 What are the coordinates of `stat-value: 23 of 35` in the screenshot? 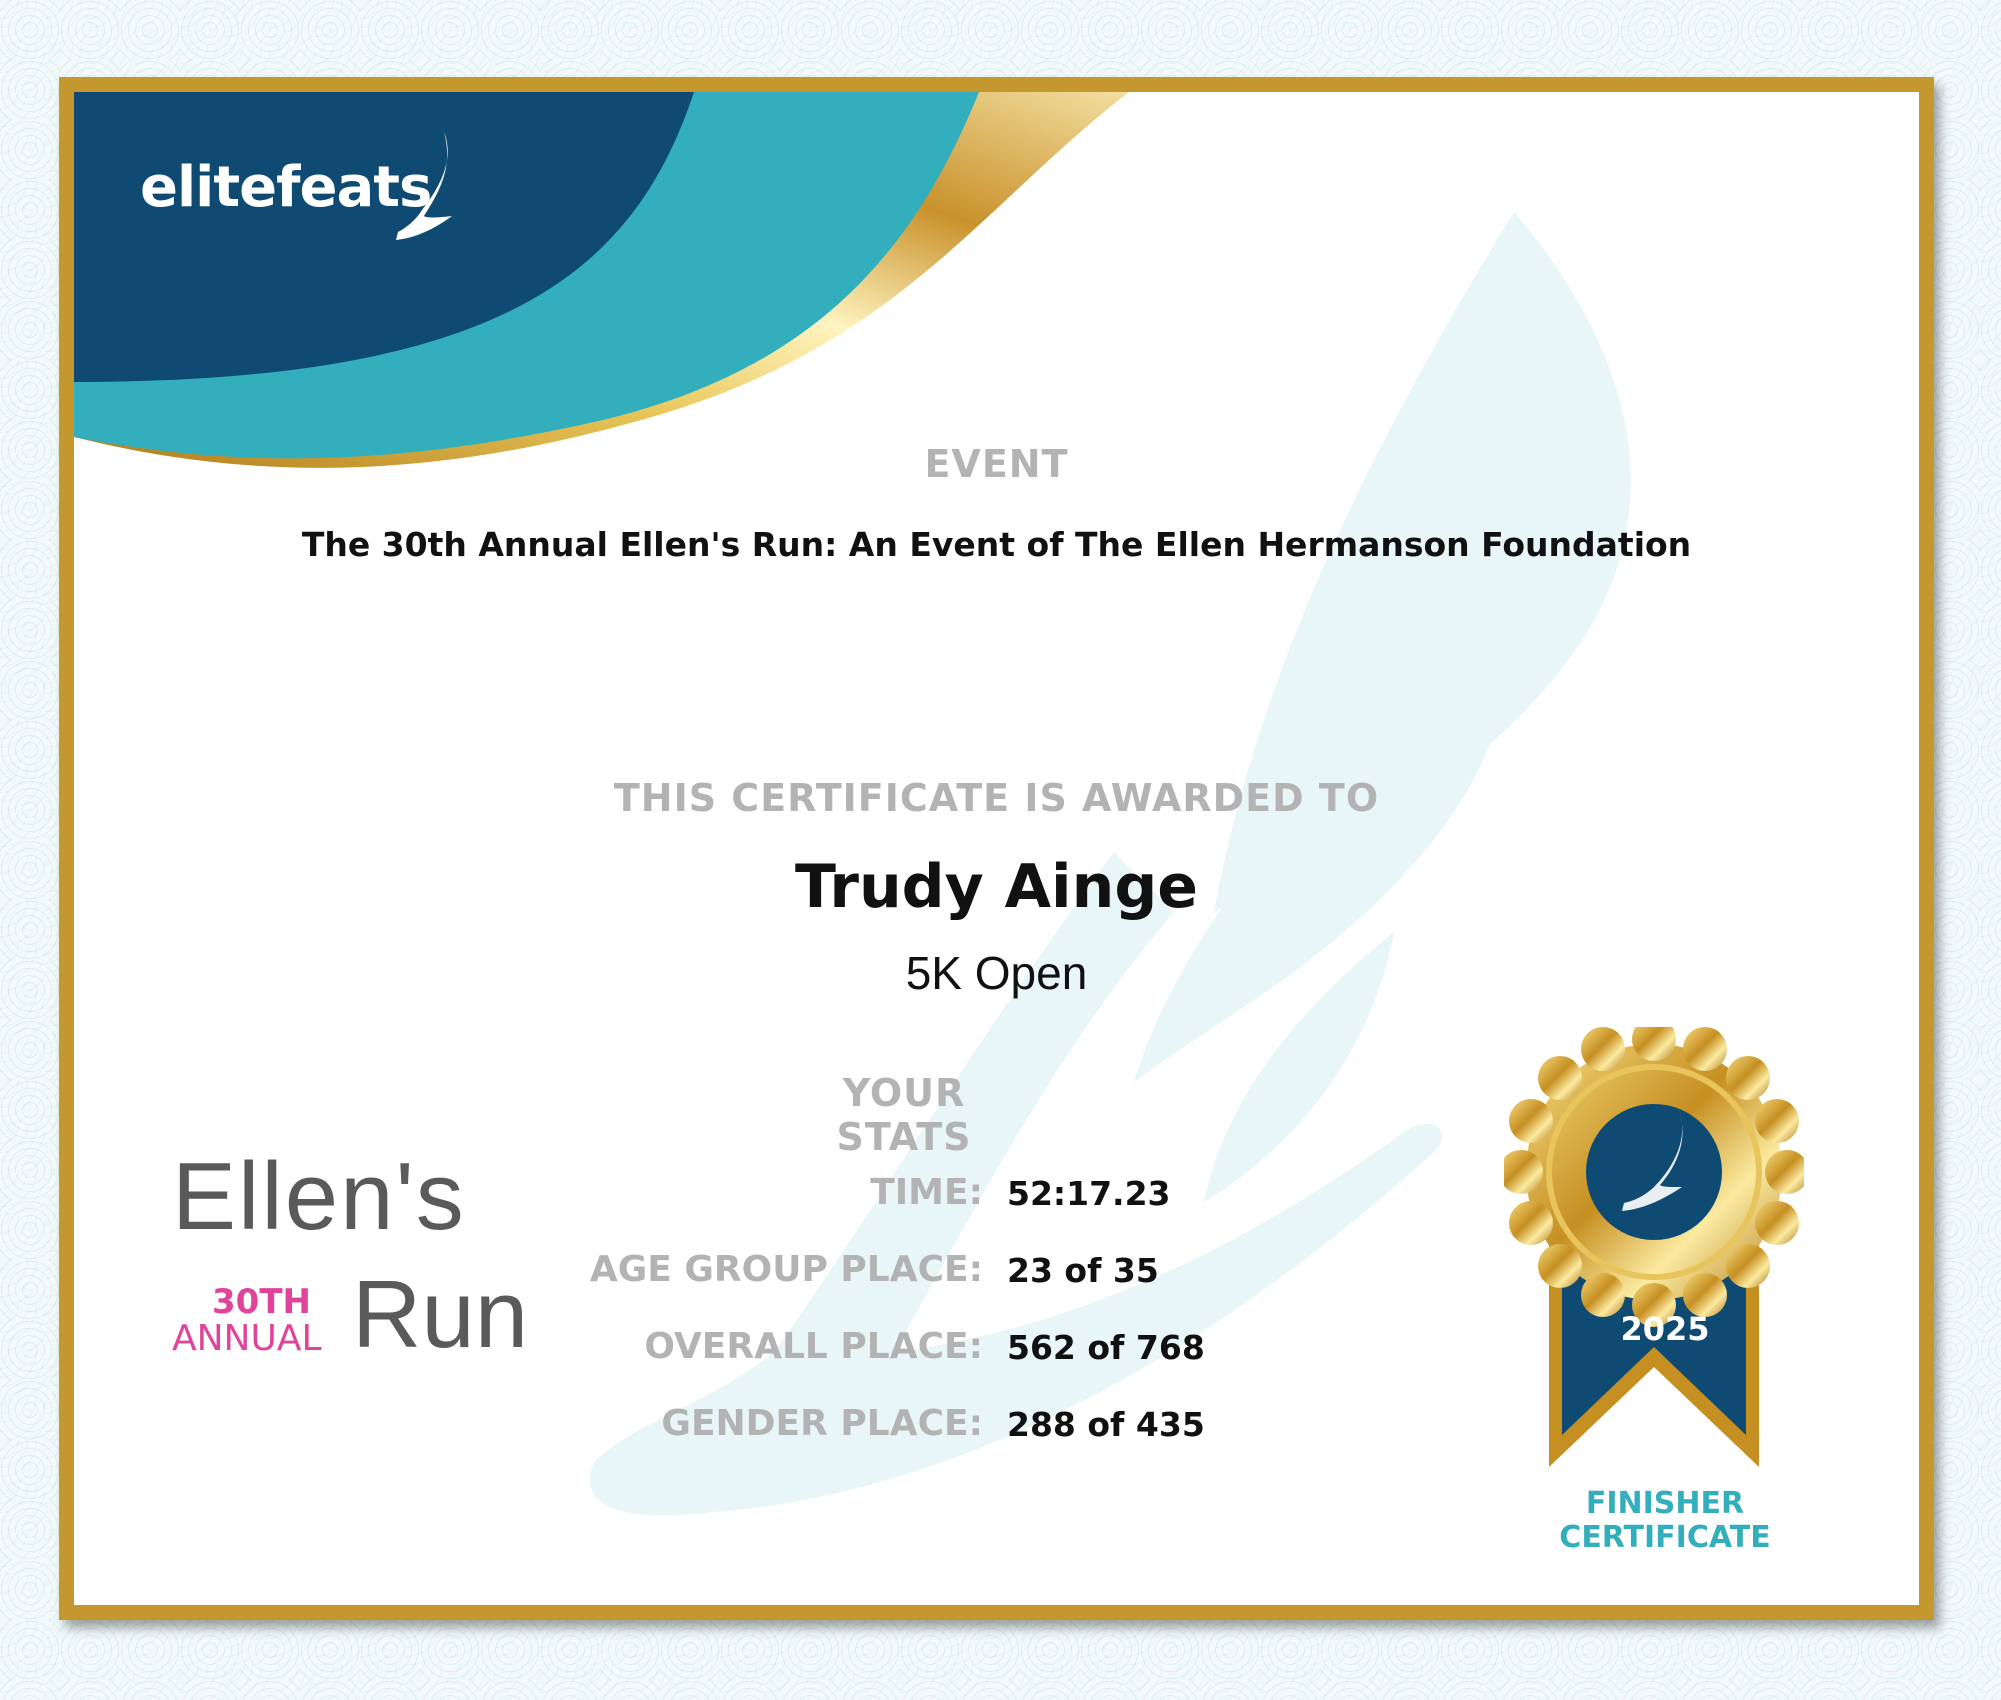 It's located at (1083, 1270).